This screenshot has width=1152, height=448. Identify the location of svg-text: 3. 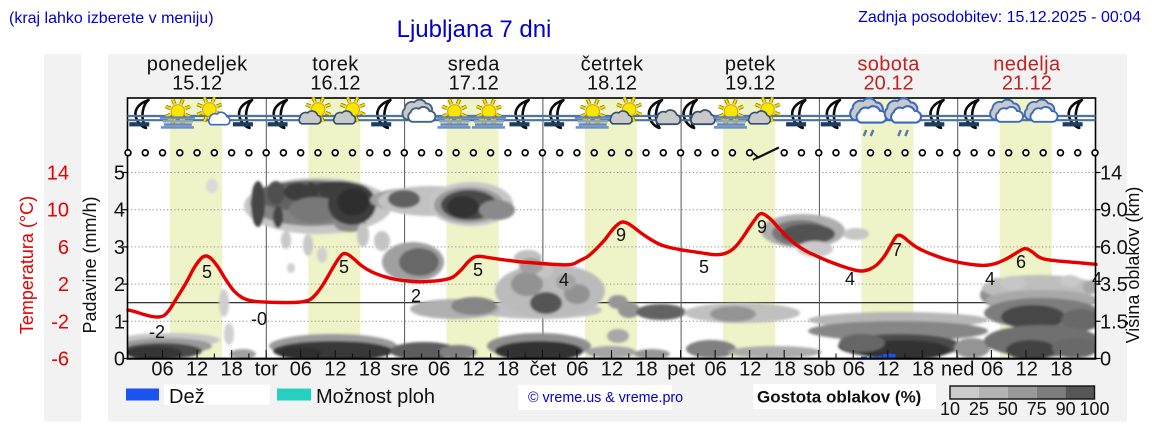
(119, 248).